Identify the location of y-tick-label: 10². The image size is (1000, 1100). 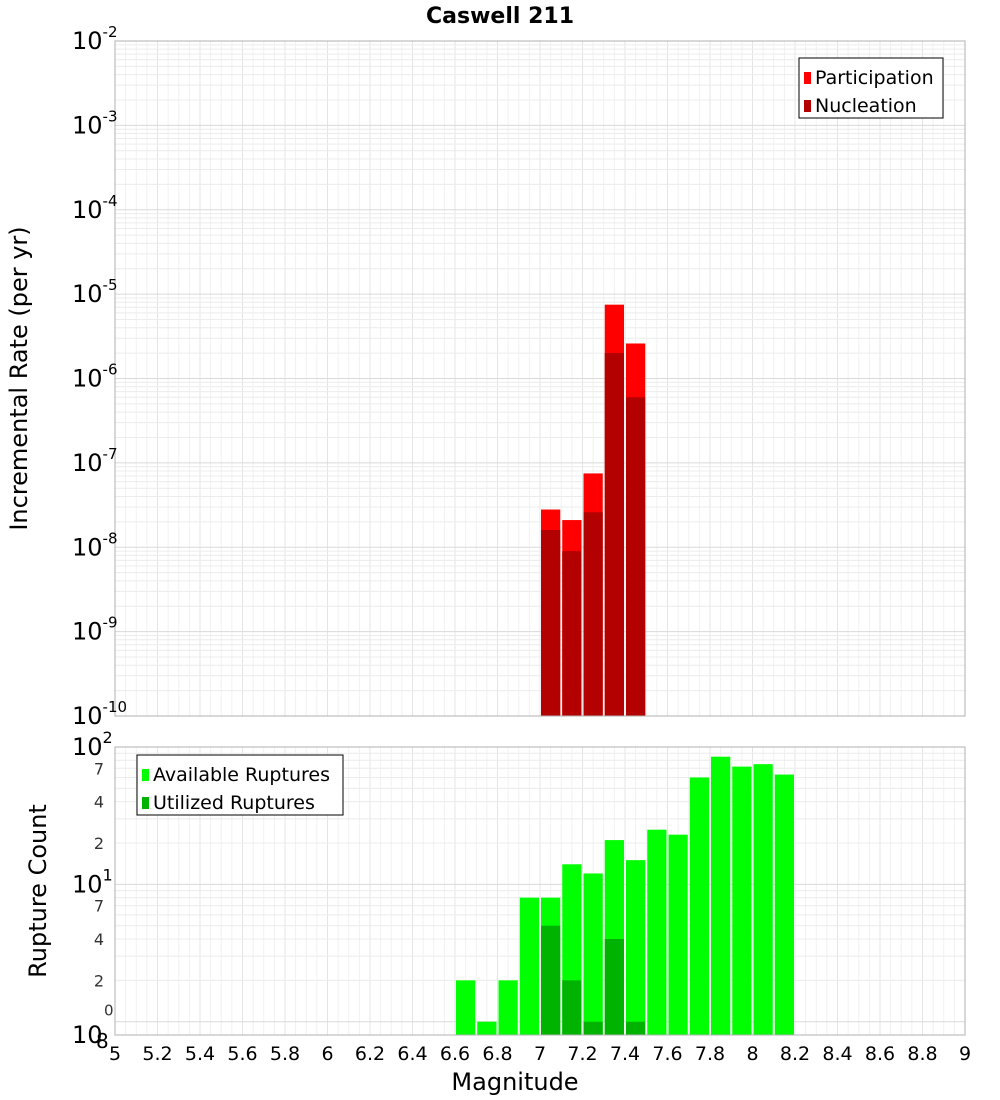
(92, 744).